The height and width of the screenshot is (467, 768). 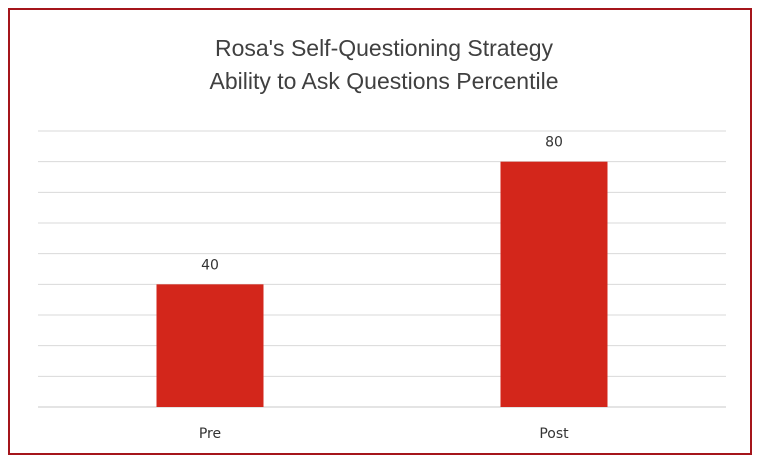 What do you see at coordinates (554, 143) in the screenshot?
I see `data-label-post: 80` at bounding box center [554, 143].